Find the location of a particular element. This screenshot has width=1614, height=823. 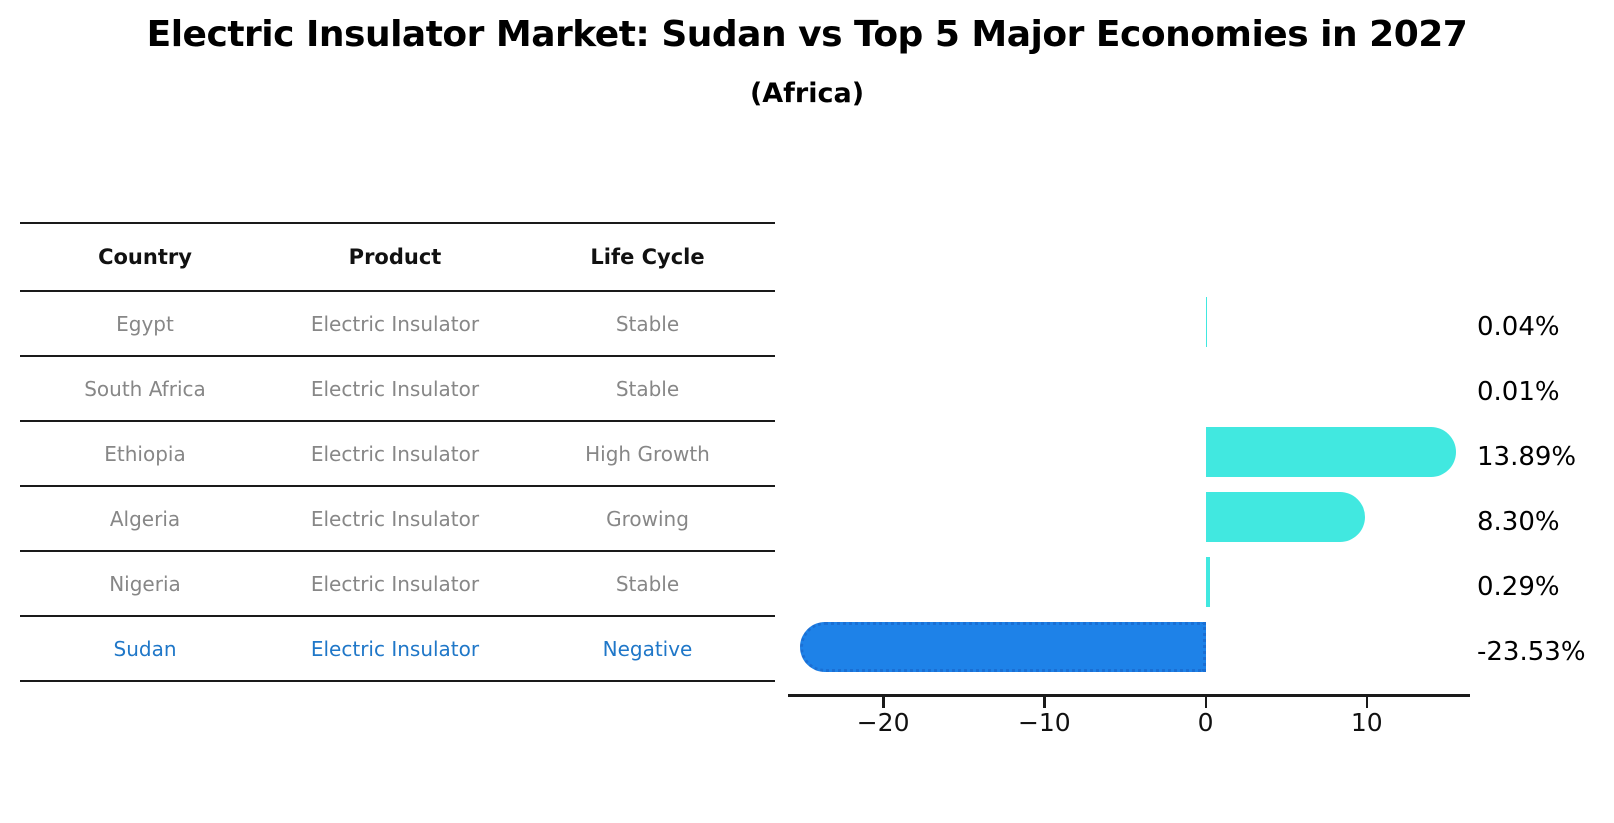

bar-algeria is located at coordinates (1285, 517).